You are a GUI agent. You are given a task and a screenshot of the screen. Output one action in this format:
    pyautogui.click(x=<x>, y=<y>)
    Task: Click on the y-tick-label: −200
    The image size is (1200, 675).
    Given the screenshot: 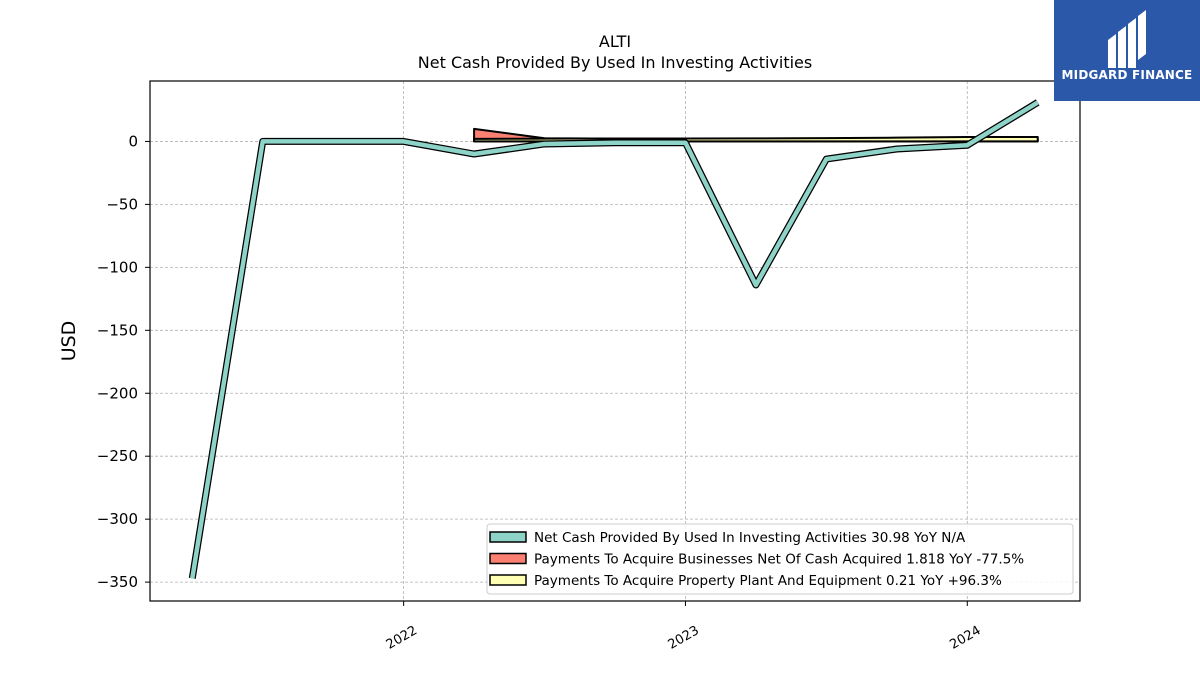 What is the action you would take?
    pyautogui.click(x=117, y=393)
    